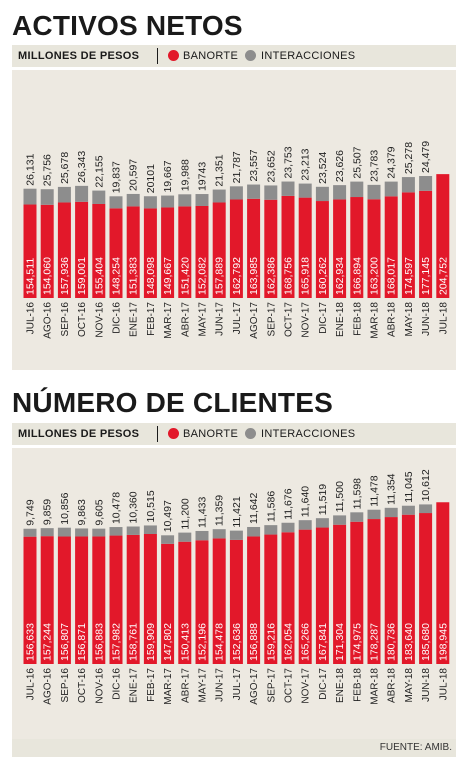 The image size is (469, 768). I want to click on x-tick-label: JUL-17, so click(237, 684).